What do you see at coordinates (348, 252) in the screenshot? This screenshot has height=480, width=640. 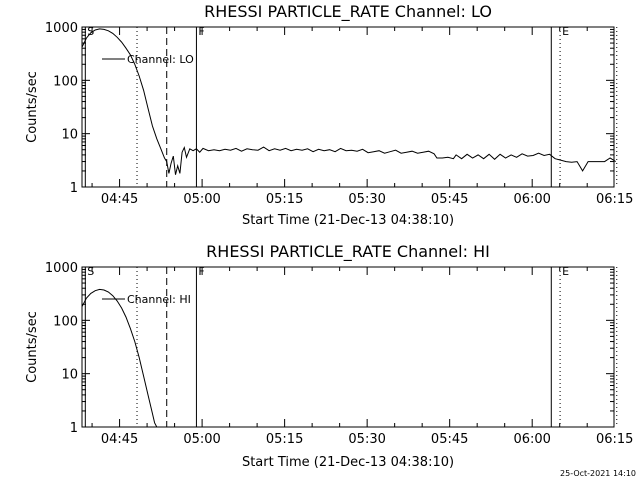 I see `chart-title: RHESSI PARTICLE_RATE Channel: HI` at bounding box center [348, 252].